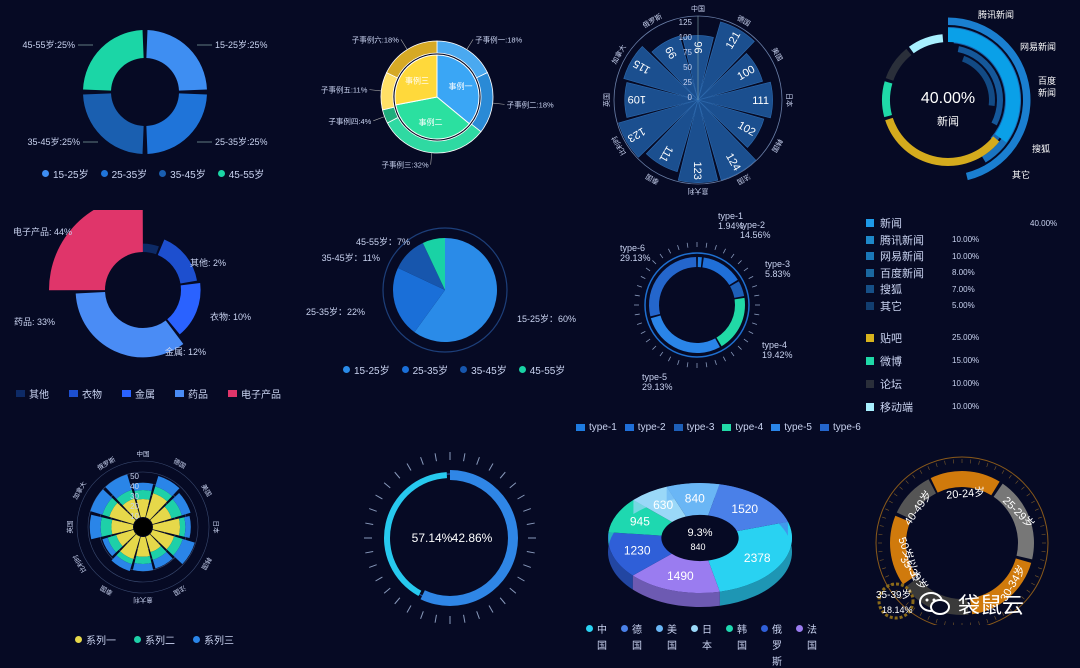 The width and height of the screenshot is (1080, 668). I want to click on nested-pie-inner-label: 事例二, so click(431, 122).